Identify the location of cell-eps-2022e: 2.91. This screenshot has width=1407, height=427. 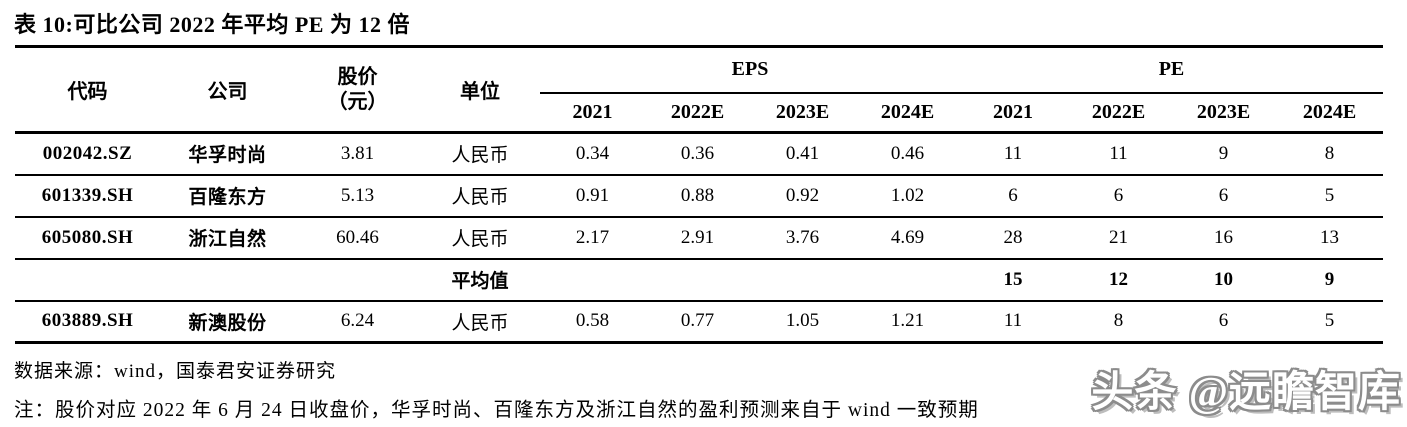
(697, 238).